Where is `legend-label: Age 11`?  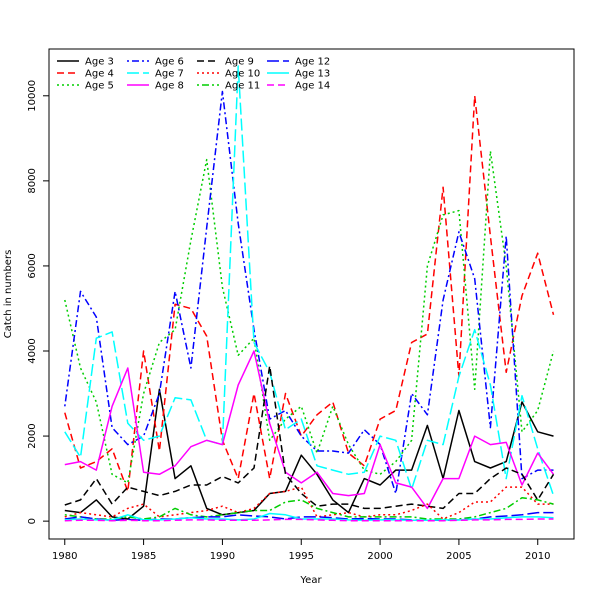
legend-label: Age 11 is located at coordinates (242, 86).